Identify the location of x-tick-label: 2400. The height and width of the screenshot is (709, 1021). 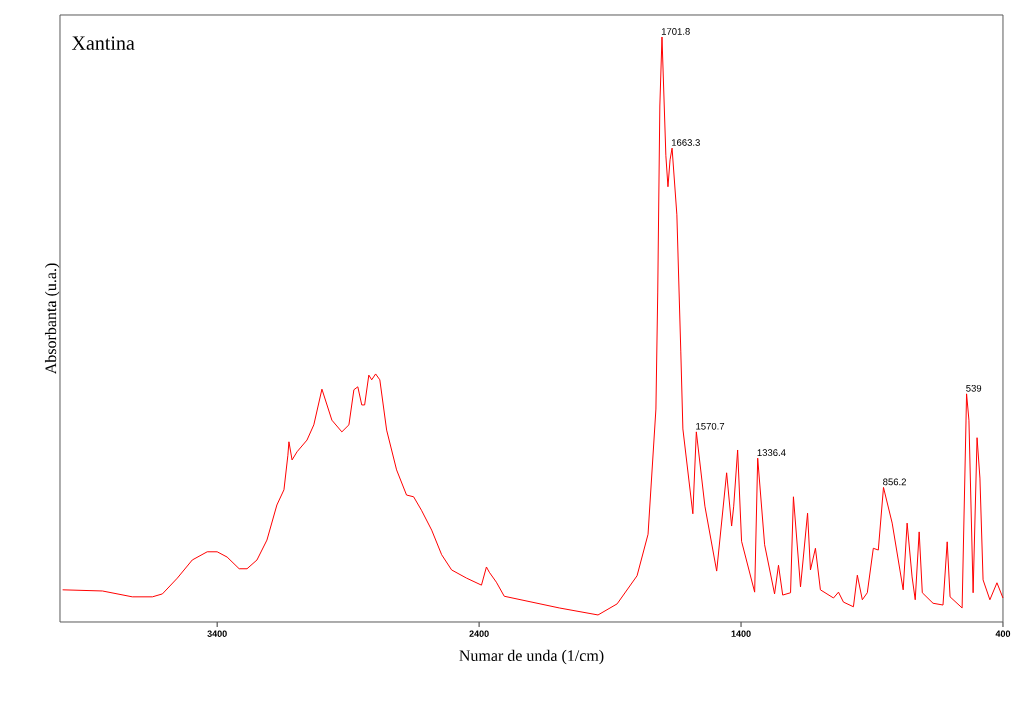
(479, 633).